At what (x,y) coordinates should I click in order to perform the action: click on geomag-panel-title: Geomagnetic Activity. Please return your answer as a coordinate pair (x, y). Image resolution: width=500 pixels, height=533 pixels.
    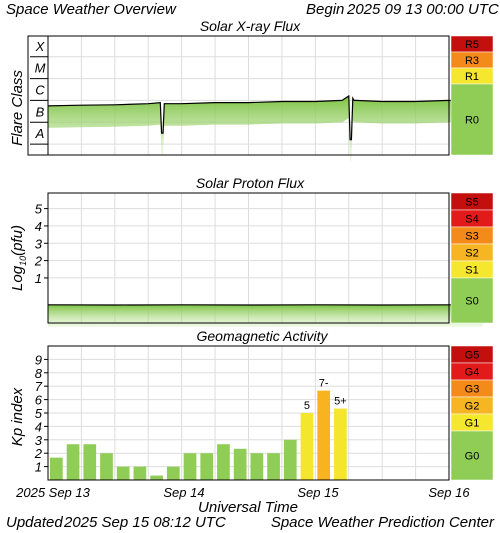
    Looking at the image, I should click on (263, 336).